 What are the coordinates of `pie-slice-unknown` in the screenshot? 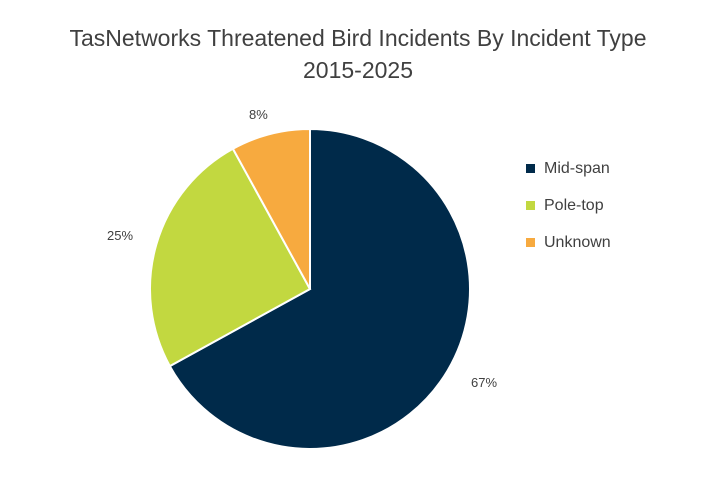 It's located at (271, 208).